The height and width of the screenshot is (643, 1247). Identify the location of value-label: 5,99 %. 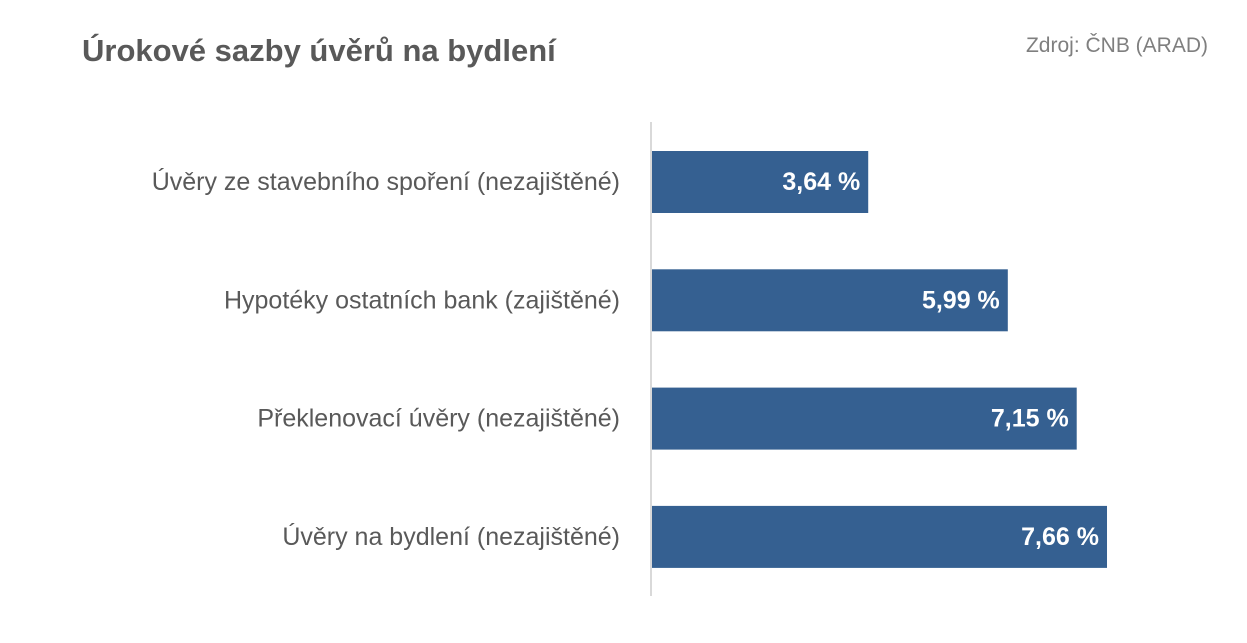
(961, 300).